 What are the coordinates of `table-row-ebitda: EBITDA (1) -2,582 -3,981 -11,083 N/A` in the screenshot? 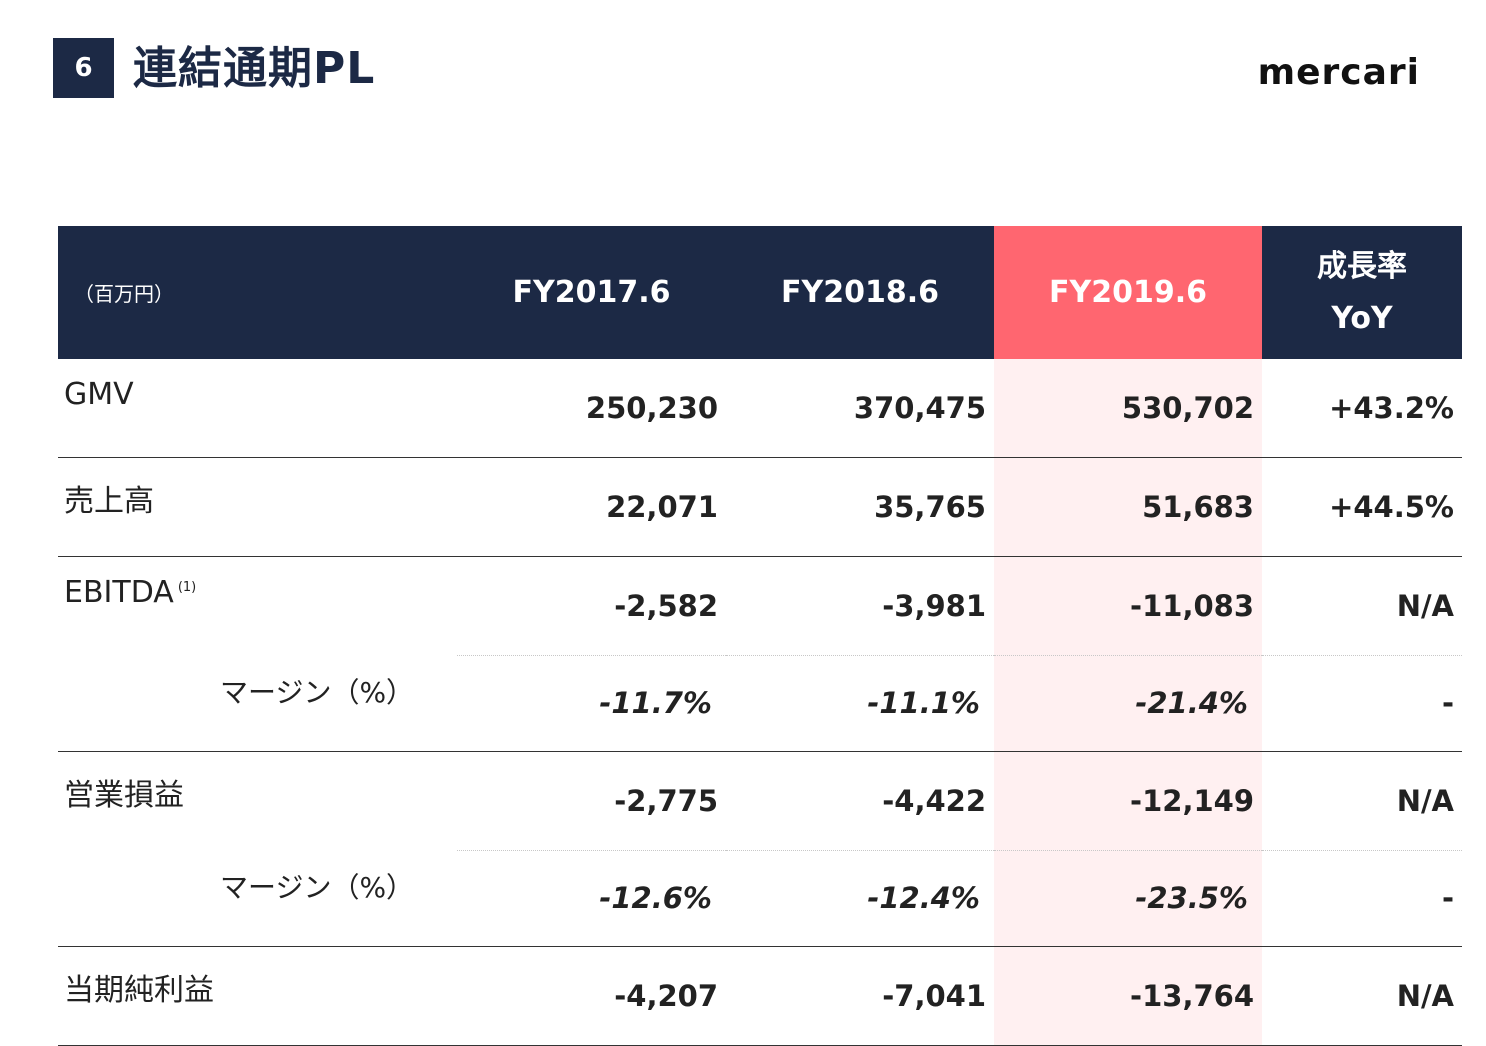 It's located at (760, 606).